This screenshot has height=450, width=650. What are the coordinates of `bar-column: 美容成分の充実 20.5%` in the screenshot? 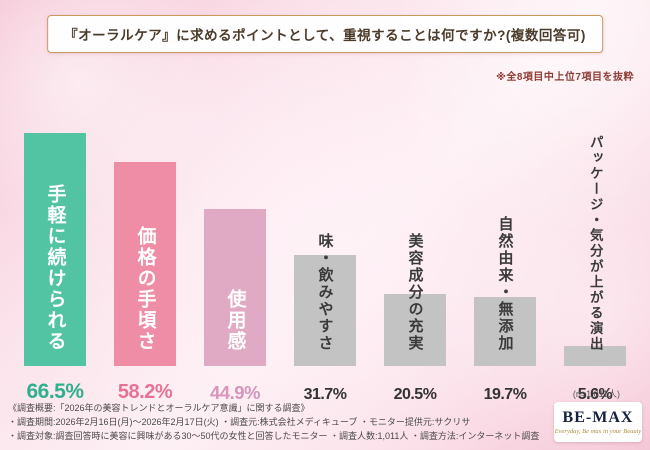 It's located at (415, 258).